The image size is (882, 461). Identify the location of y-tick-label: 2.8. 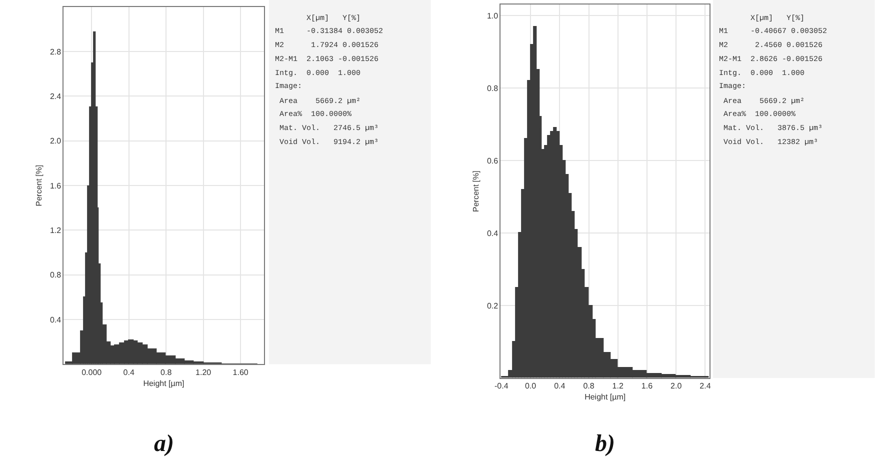
(56, 51).